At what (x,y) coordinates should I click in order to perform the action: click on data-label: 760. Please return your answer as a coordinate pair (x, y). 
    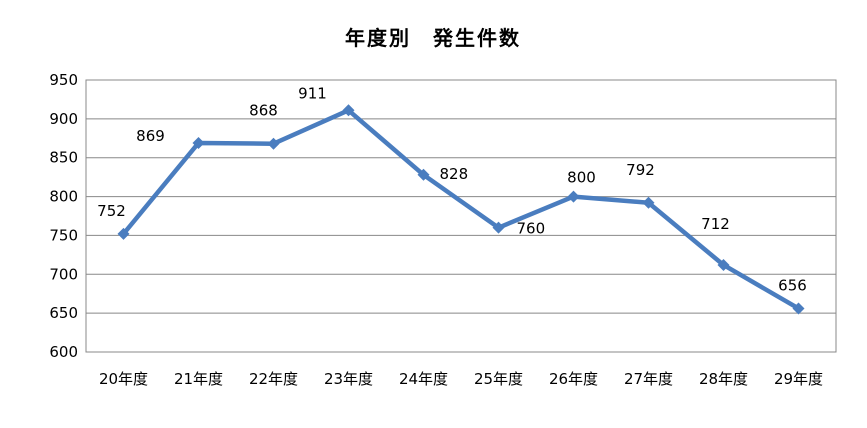
    Looking at the image, I should click on (531, 229).